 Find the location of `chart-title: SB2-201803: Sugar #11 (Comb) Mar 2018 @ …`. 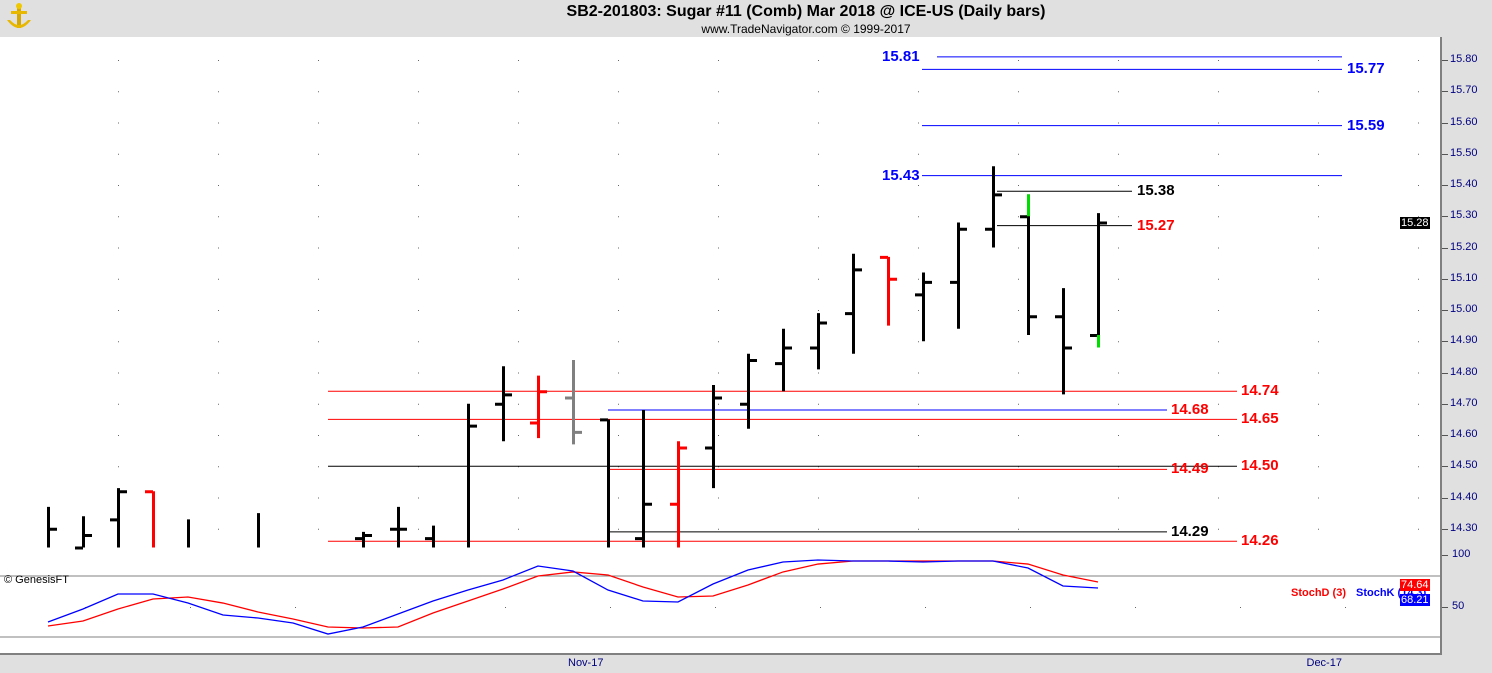

chart-title: SB2-201803: Sugar #11 (Comb) Mar 2018 @ … is located at coordinates (806, 11).